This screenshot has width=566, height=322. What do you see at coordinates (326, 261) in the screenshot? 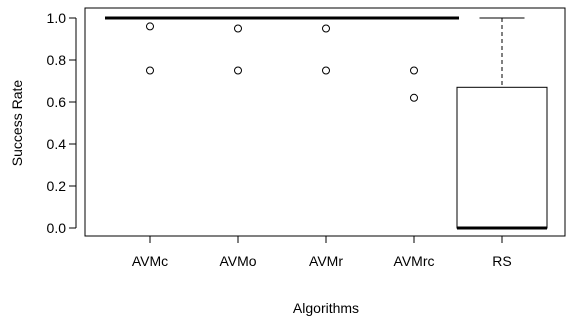
I see `x-tick-label: AVMr` at bounding box center [326, 261].